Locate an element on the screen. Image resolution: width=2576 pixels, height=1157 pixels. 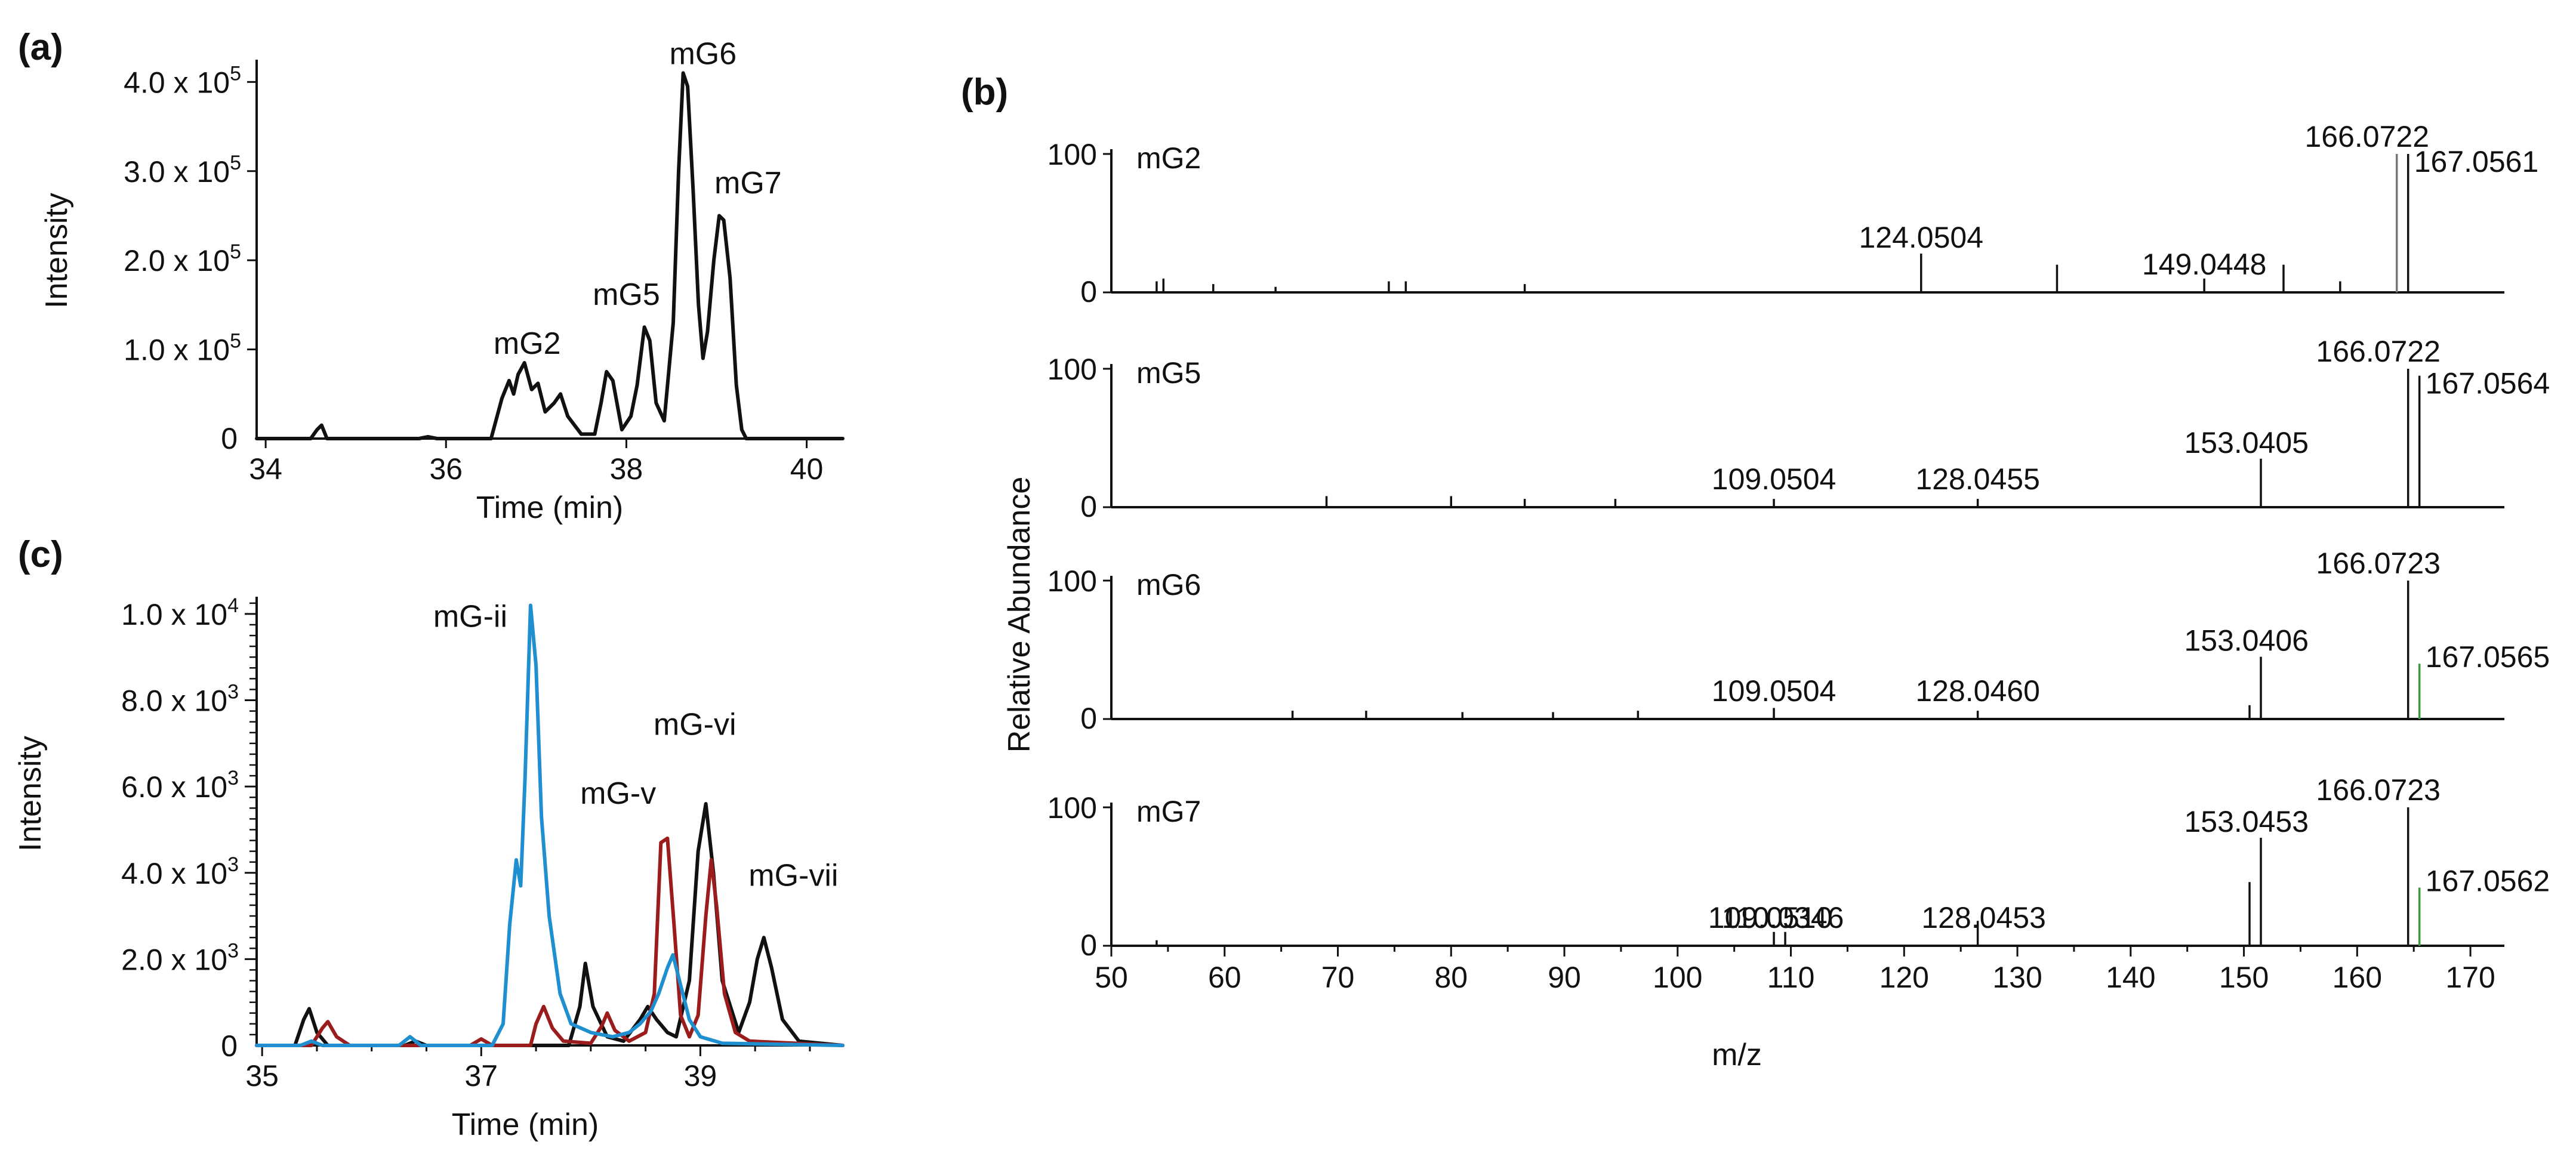
panel-a-xlabel: Time (min) is located at coordinates (550, 507).